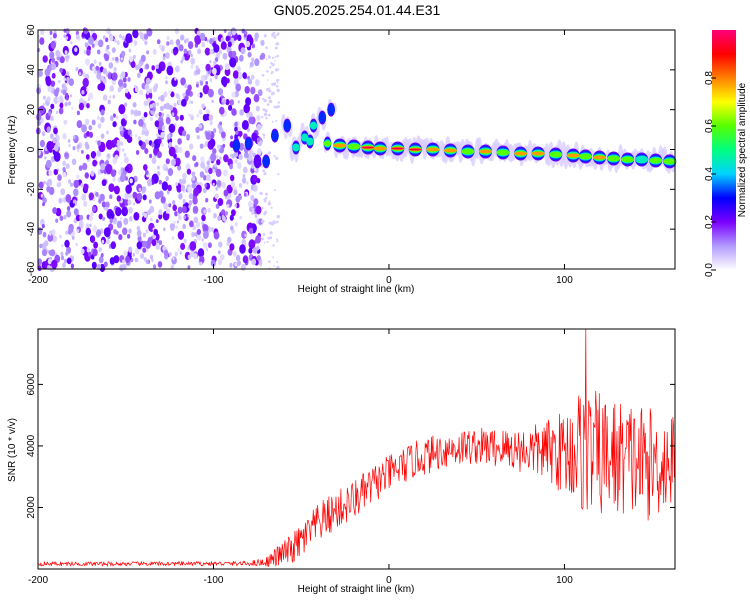 This screenshot has height=600, width=750. What do you see at coordinates (564, 580) in the screenshot?
I see `snr-x-tick-label: 100` at bounding box center [564, 580].